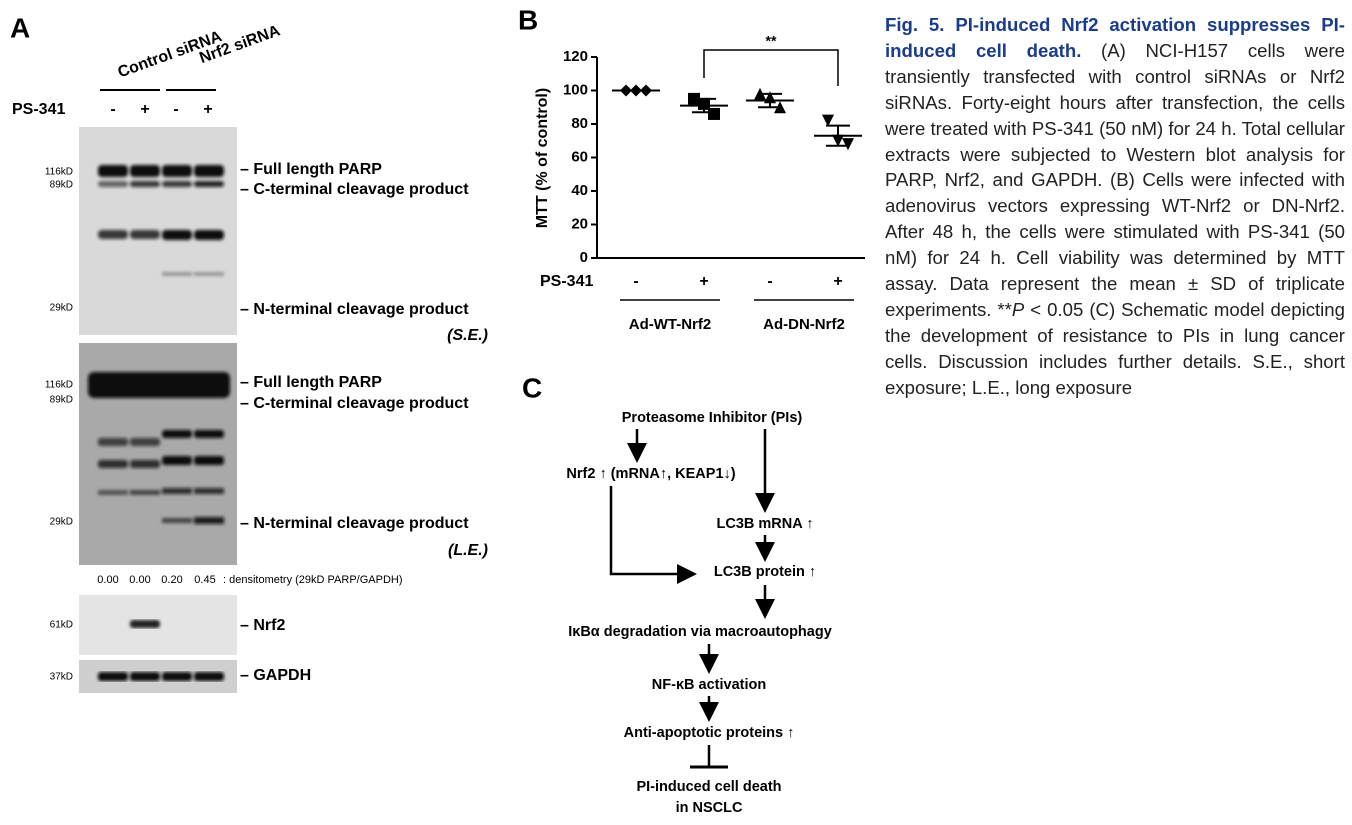  What do you see at coordinates (158, 625) in the screenshot?
I see `blot-nrf2` at bounding box center [158, 625].